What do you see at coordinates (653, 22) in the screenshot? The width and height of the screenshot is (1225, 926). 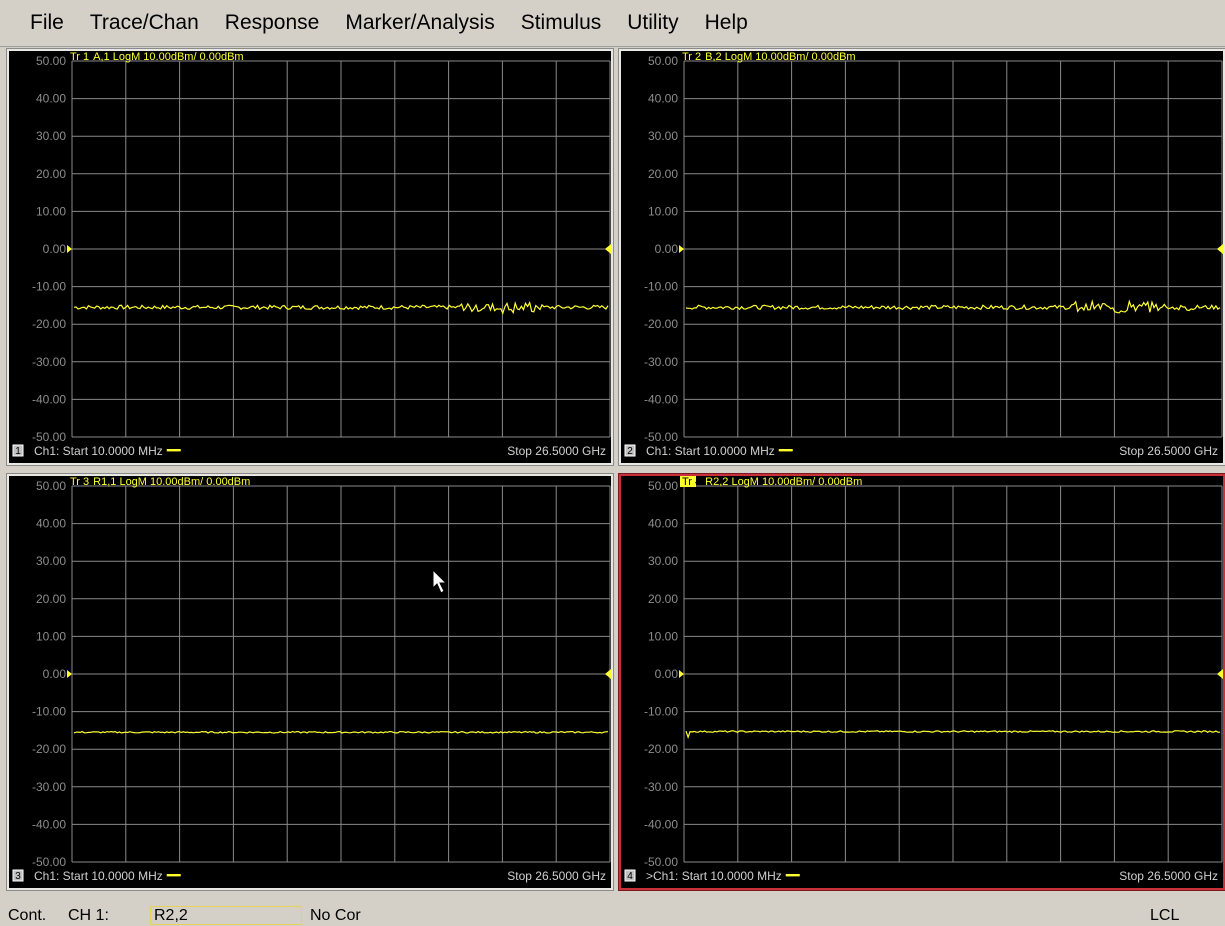 I see `menu-utility: Utility` at bounding box center [653, 22].